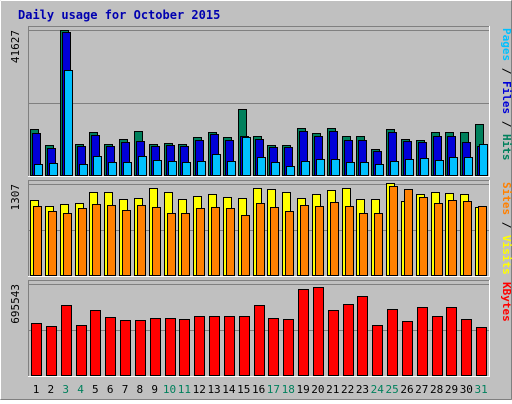  I want to click on day-label-18: 18, so click(288, 389).